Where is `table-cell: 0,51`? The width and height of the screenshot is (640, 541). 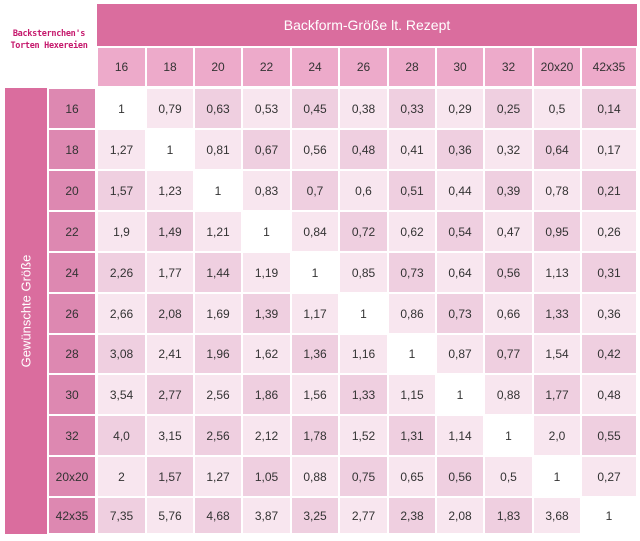 table-cell: 0,51 is located at coordinates (412, 190).